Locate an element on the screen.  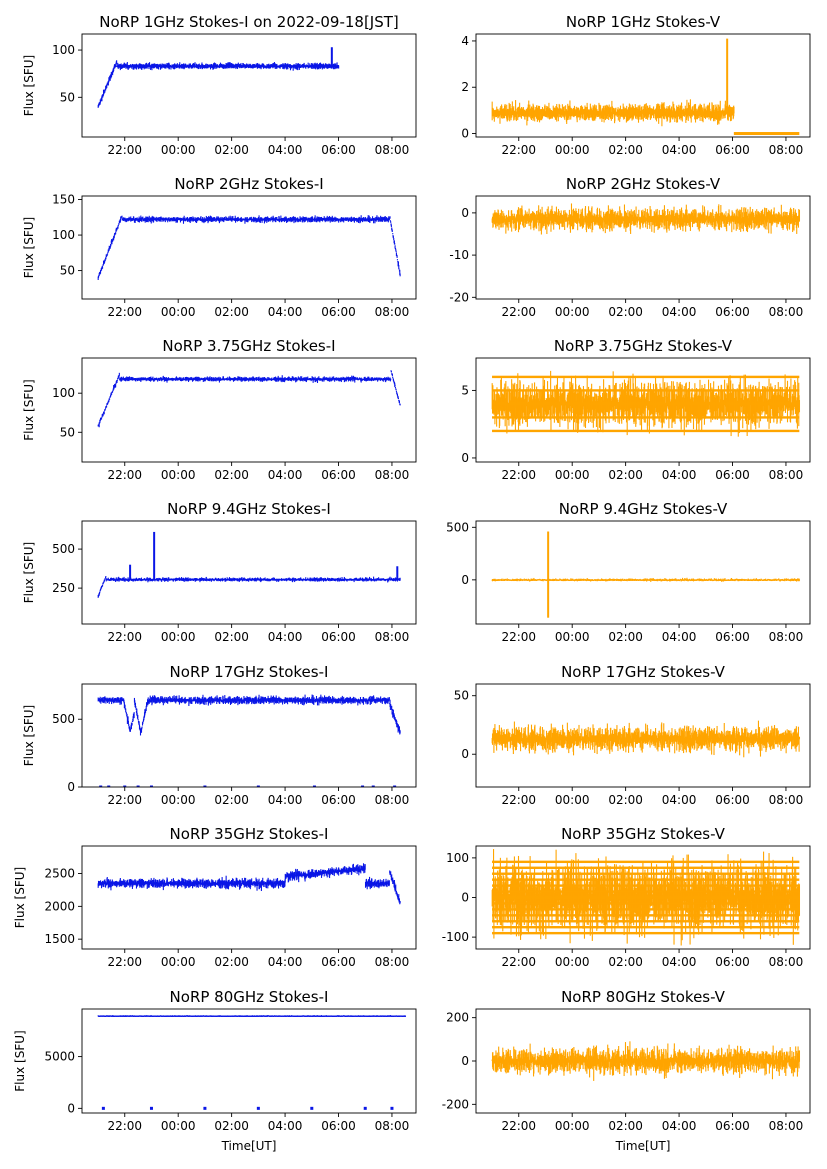
y-tick-label: 50 is located at coordinates (67, 271).